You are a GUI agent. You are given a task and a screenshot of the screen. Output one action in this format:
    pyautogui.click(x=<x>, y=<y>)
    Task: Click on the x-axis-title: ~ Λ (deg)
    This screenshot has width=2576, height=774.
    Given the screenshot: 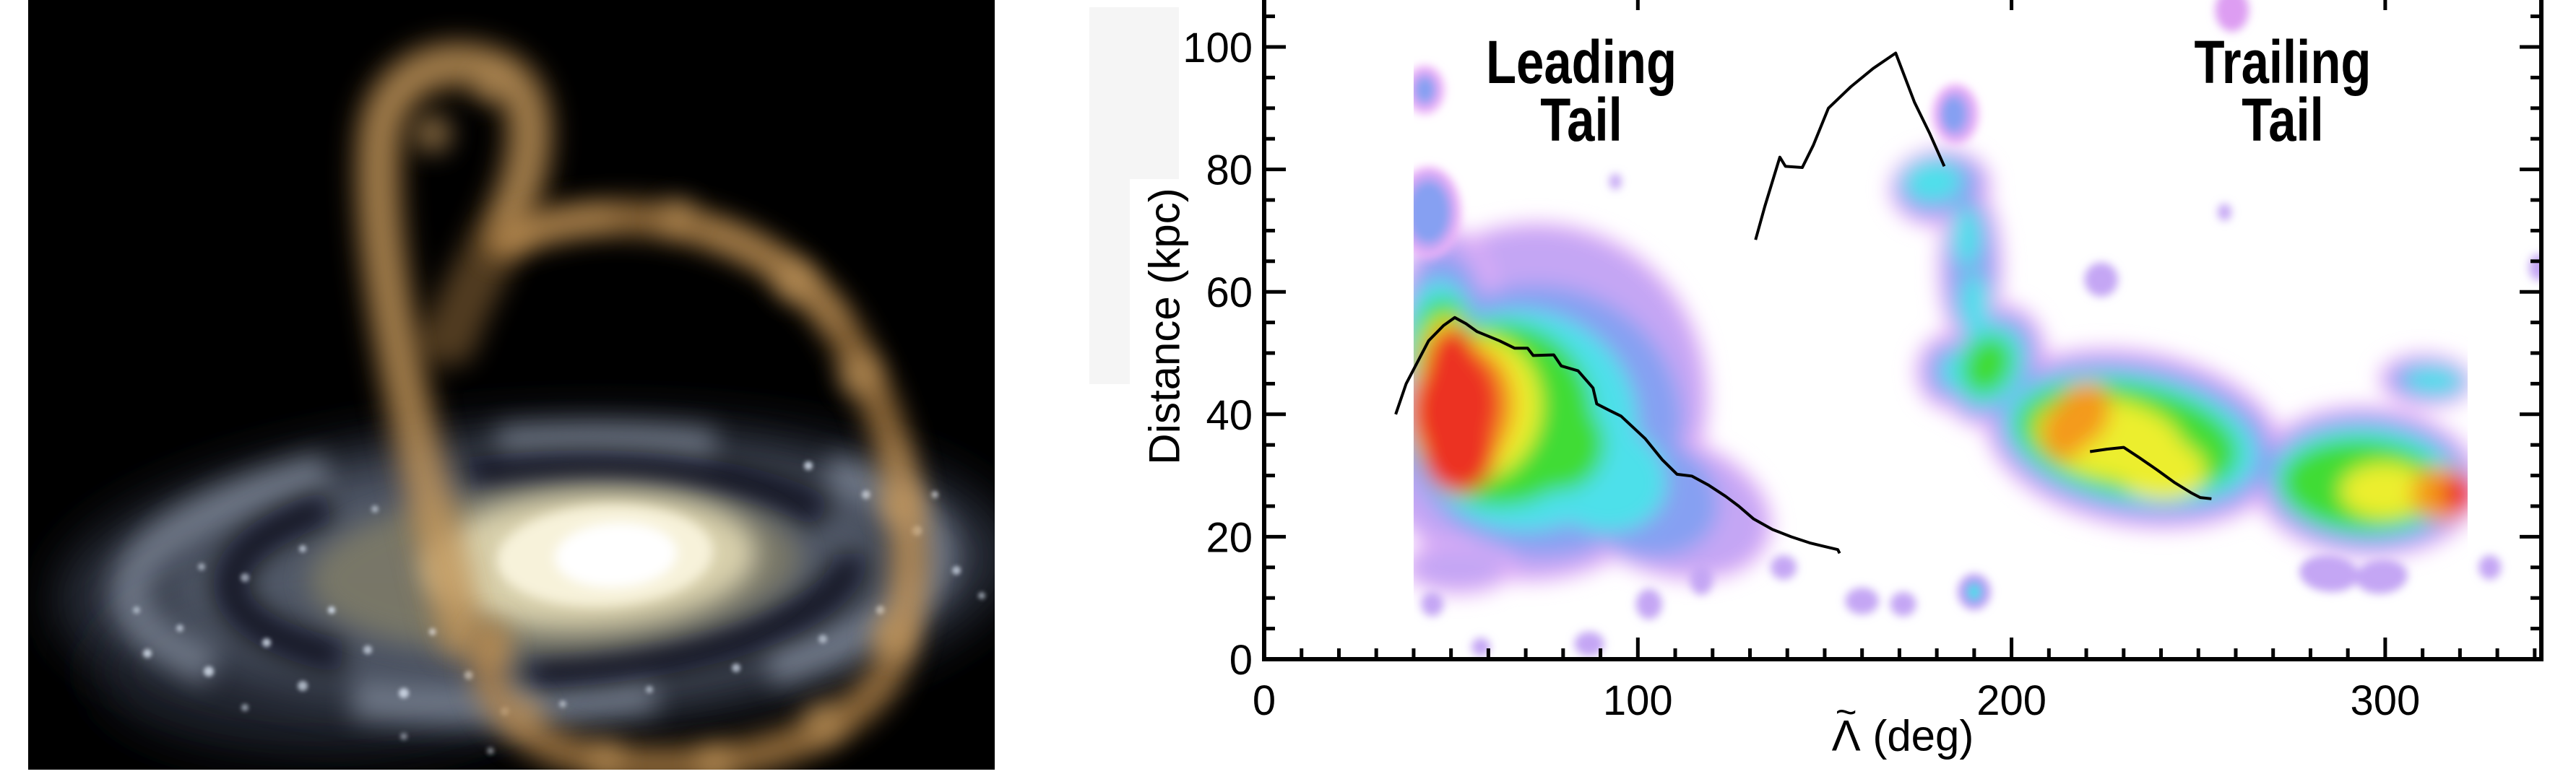 What is the action you would take?
    pyautogui.click(x=1902, y=726)
    